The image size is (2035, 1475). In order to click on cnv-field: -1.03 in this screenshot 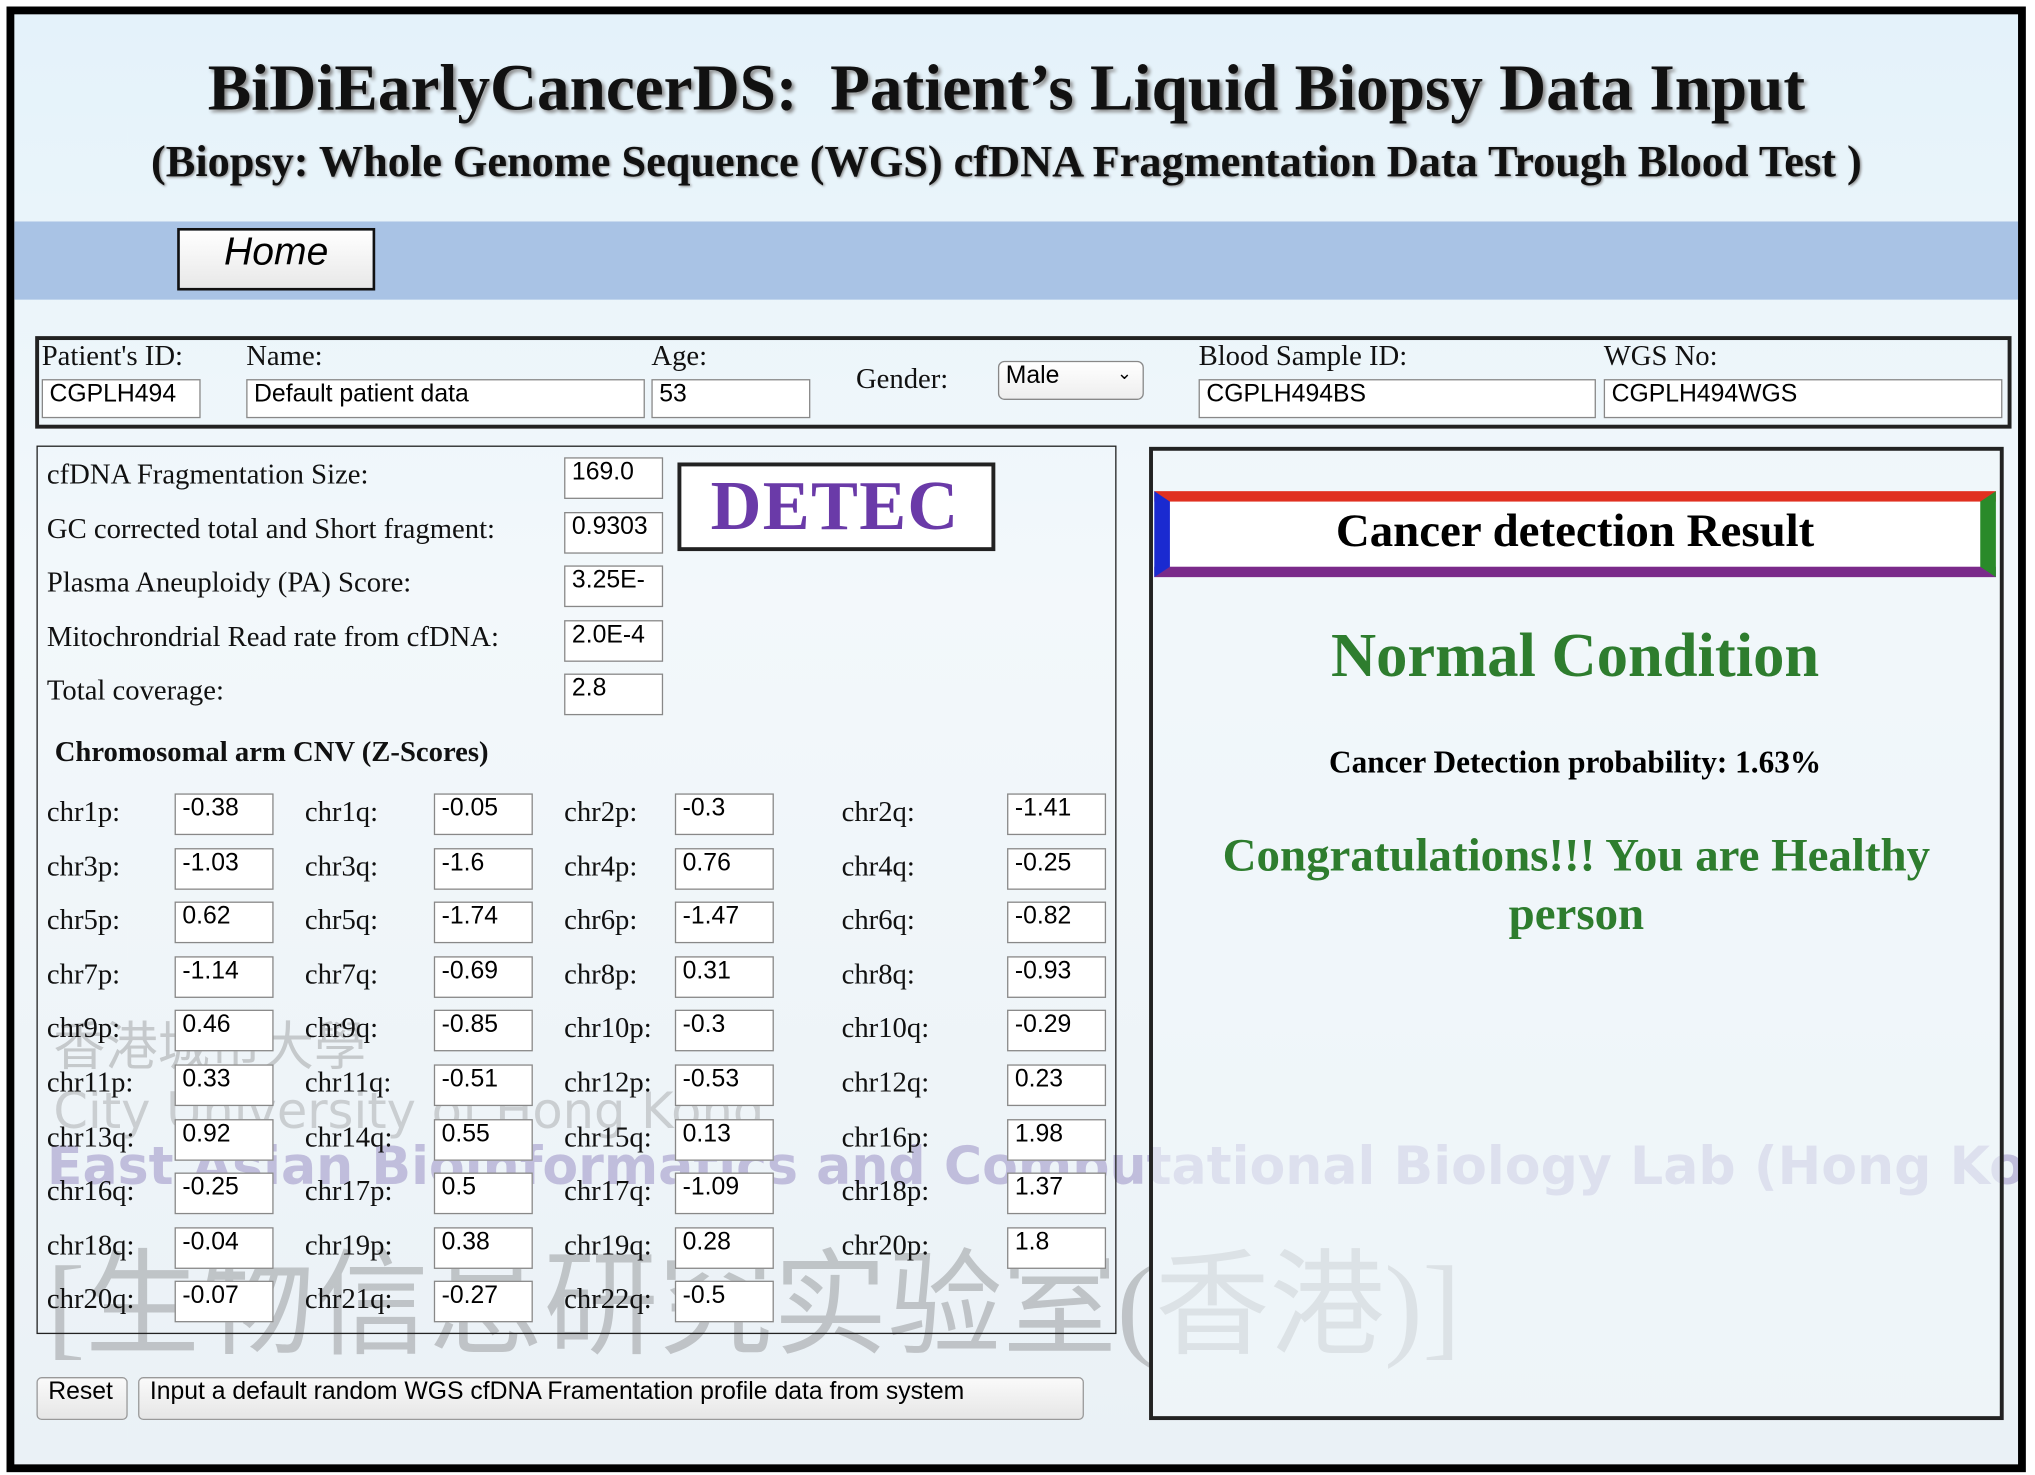, I will do `click(224, 868)`.